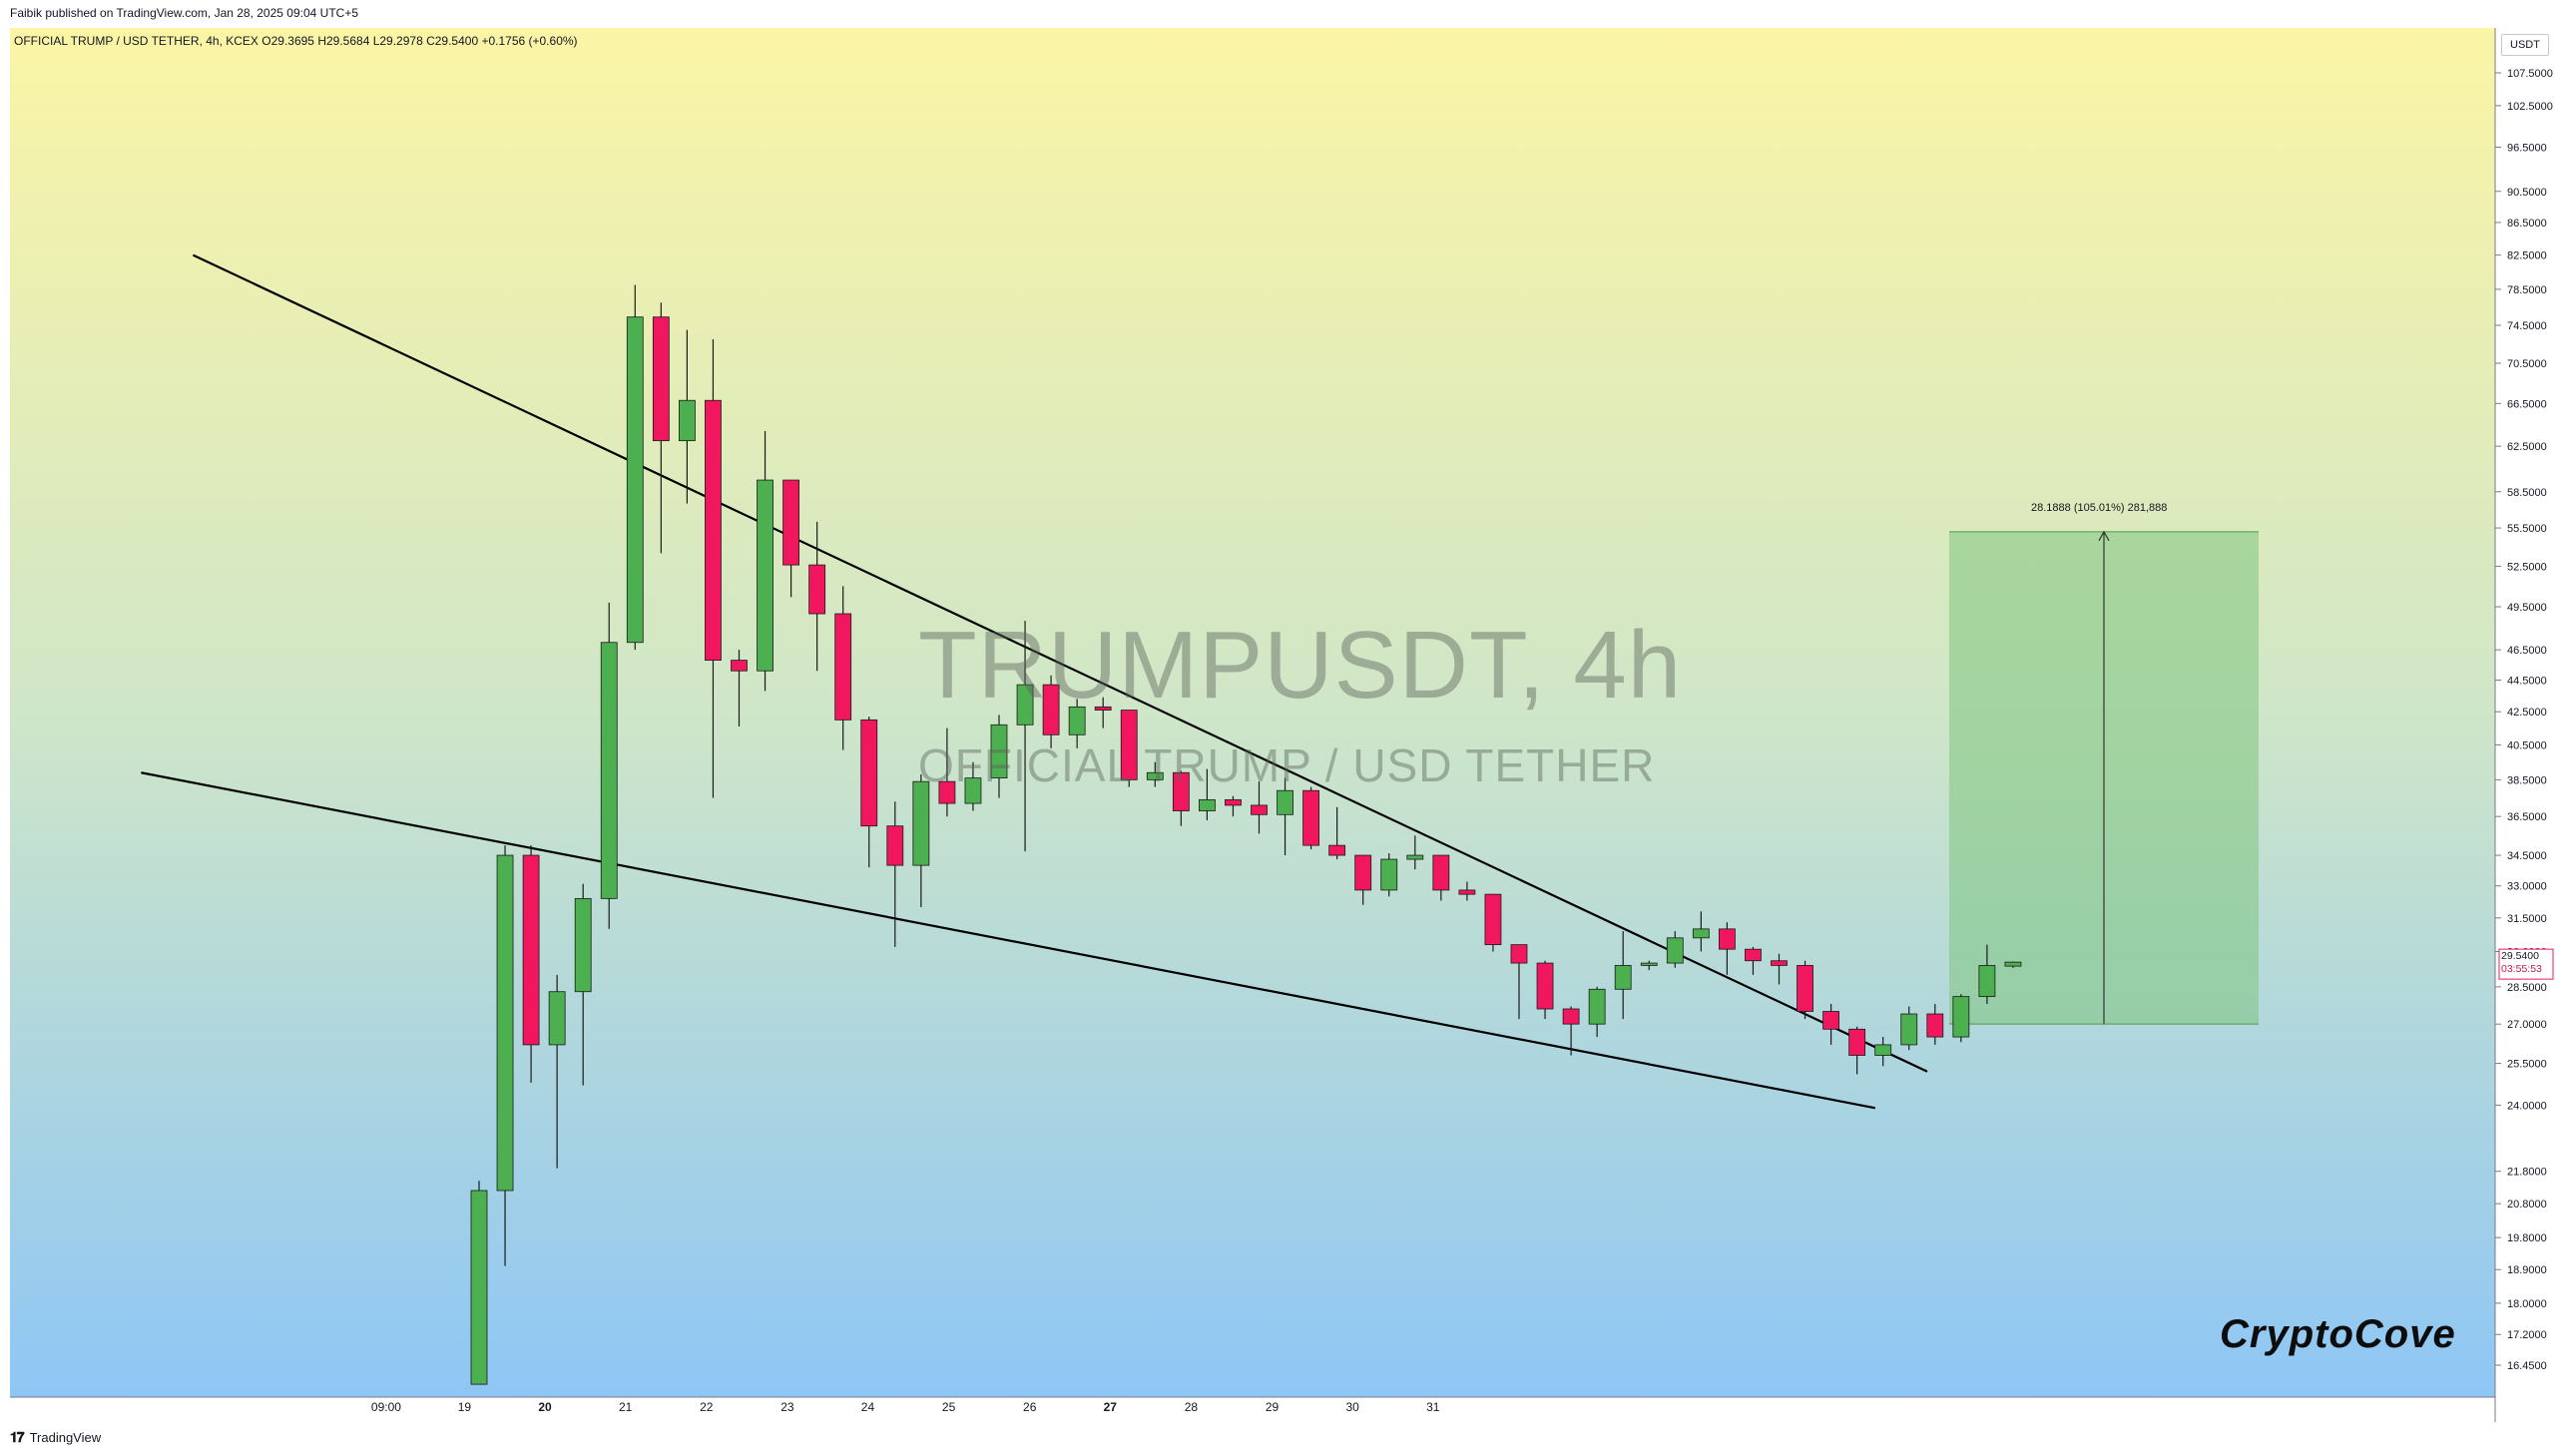 The width and height of the screenshot is (2575, 1456). What do you see at coordinates (1030, 1407) in the screenshot?
I see `time-tick-label: 26` at bounding box center [1030, 1407].